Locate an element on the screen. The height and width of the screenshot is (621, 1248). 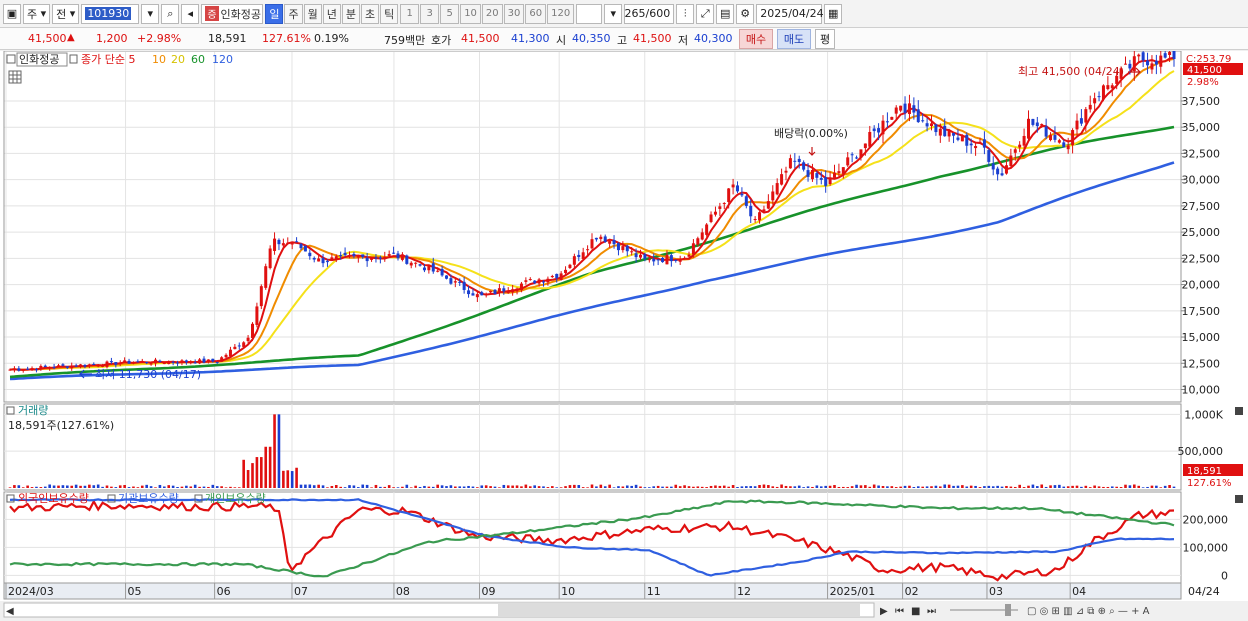
period-tab-3: 년 is located at coordinates (331, 13).